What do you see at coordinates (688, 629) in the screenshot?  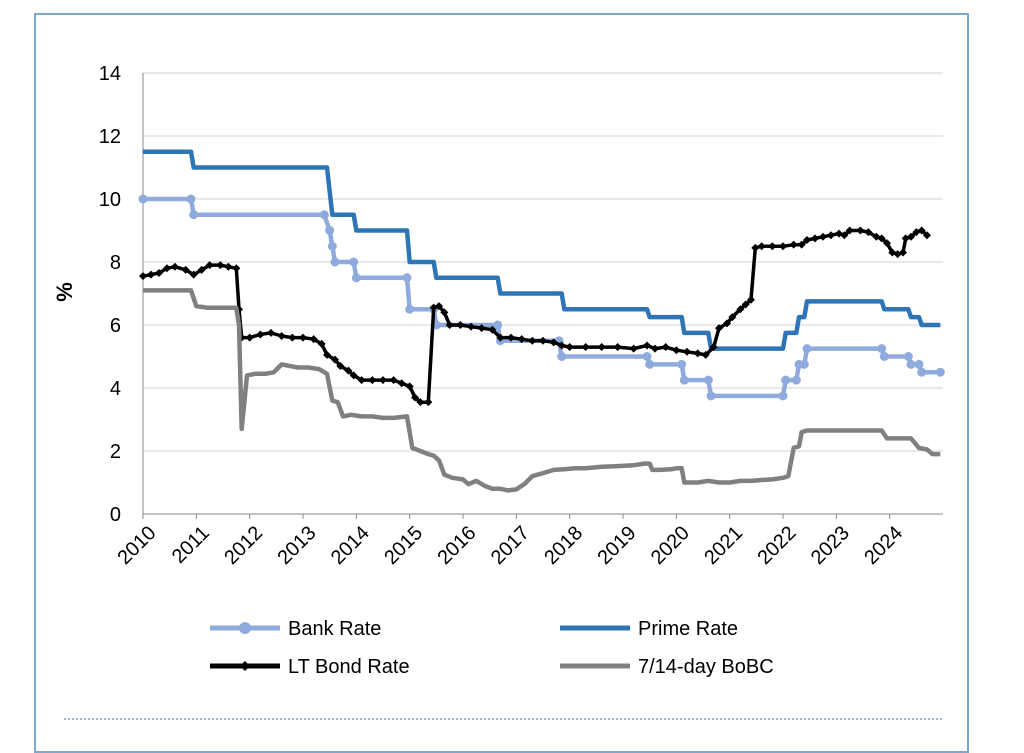 I see `legend-label: Prime Rate` at bounding box center [688, 629].